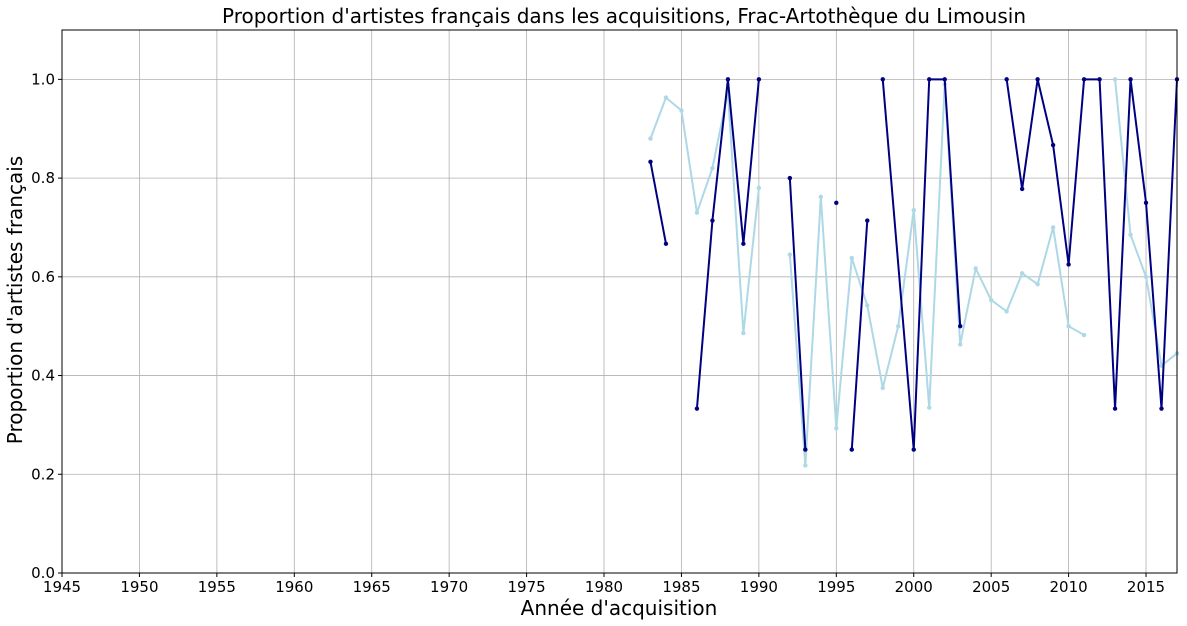  Describe the element at coordinates (43, 79) in the screenshot. I see `y-tick-label: 1.0` at that location.